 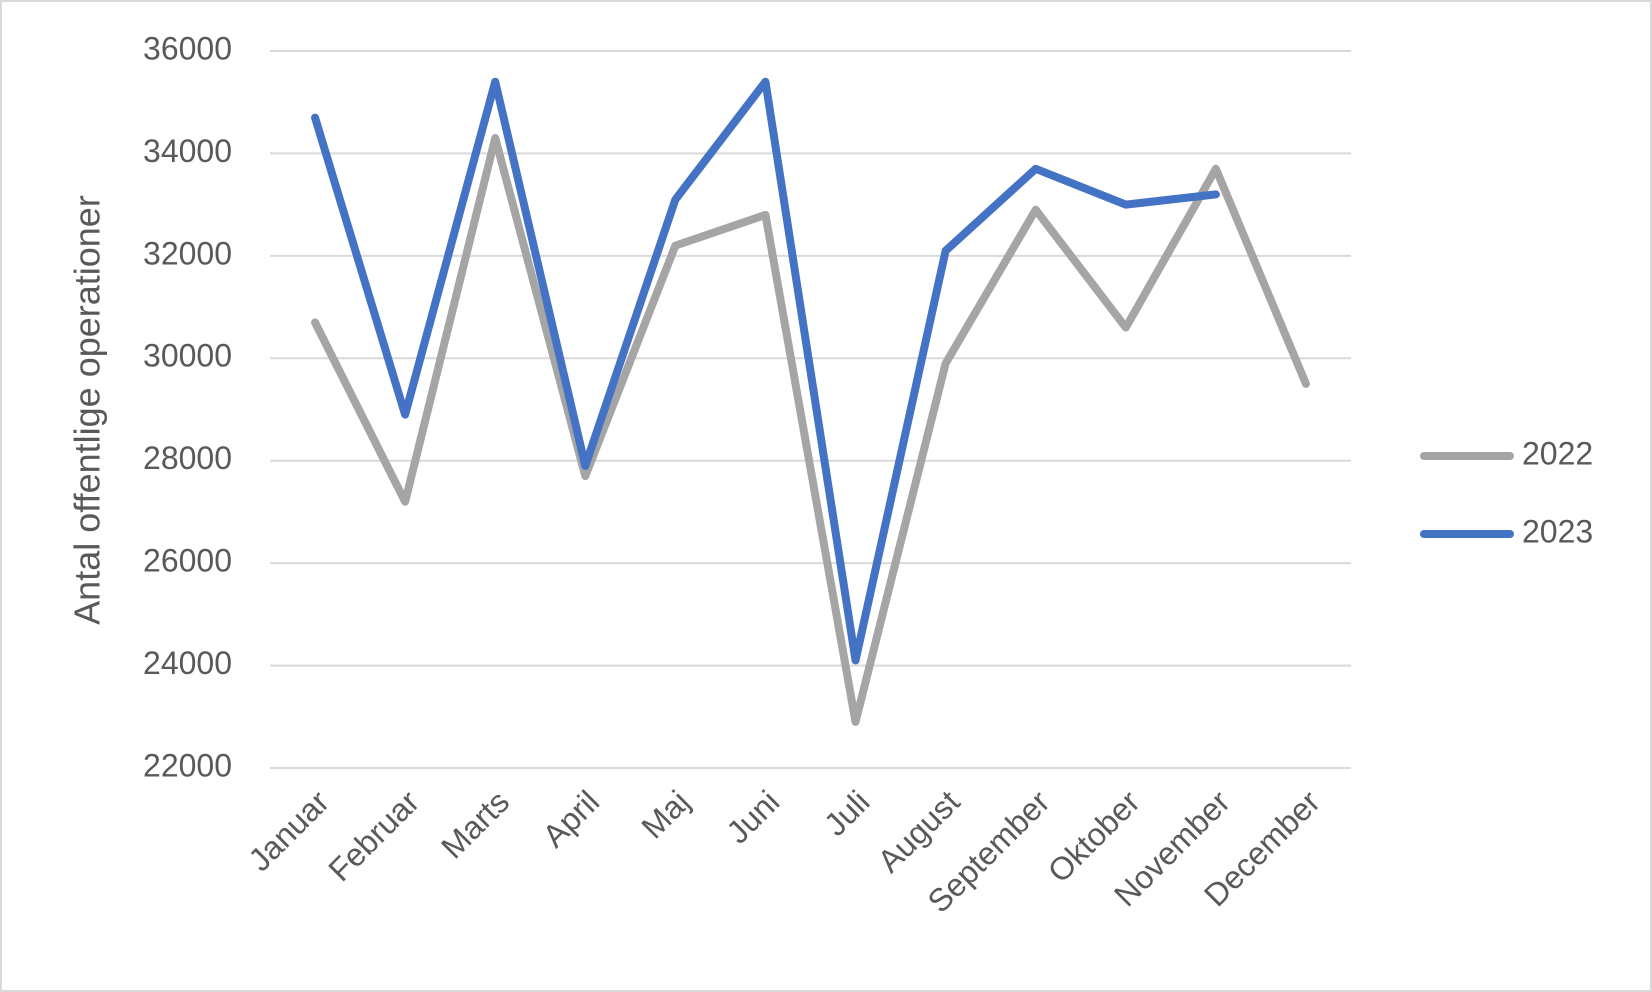 I want to click on y-tick-label: 34000, so click(x=187, y=151).